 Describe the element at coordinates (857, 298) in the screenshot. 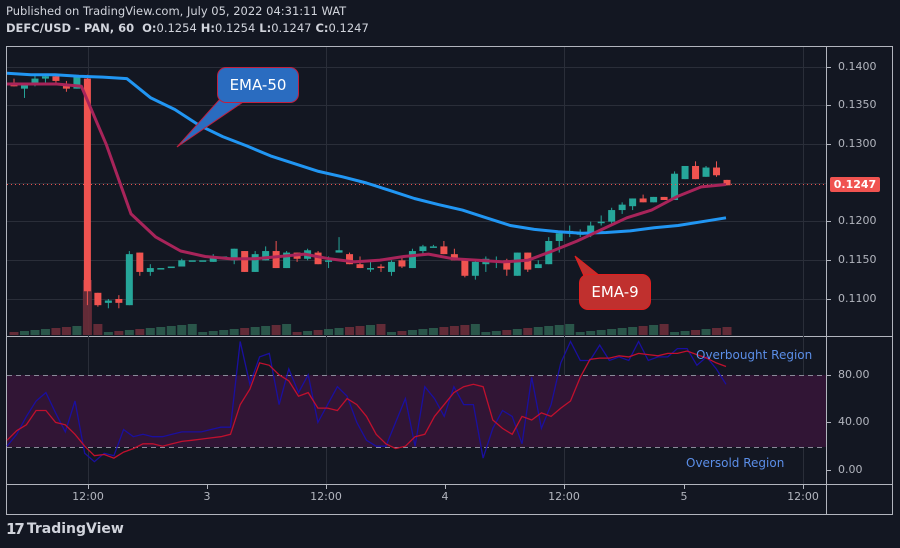

I see `price-tick-5: 0.1100` at that location.